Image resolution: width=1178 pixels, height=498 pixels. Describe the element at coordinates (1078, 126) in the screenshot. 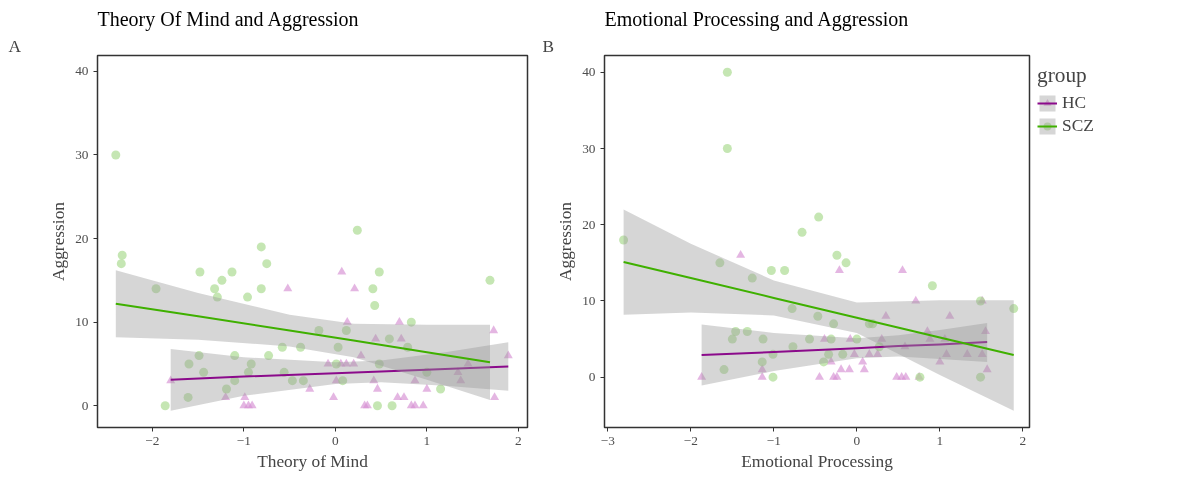

I see `legend-label: SCZ` at that location.